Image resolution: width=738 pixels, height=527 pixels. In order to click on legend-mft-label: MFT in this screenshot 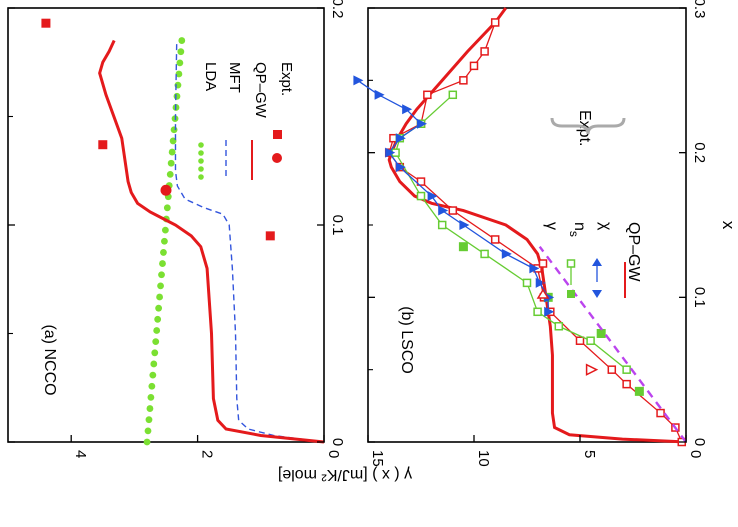, I will do `click(234, 77)`.